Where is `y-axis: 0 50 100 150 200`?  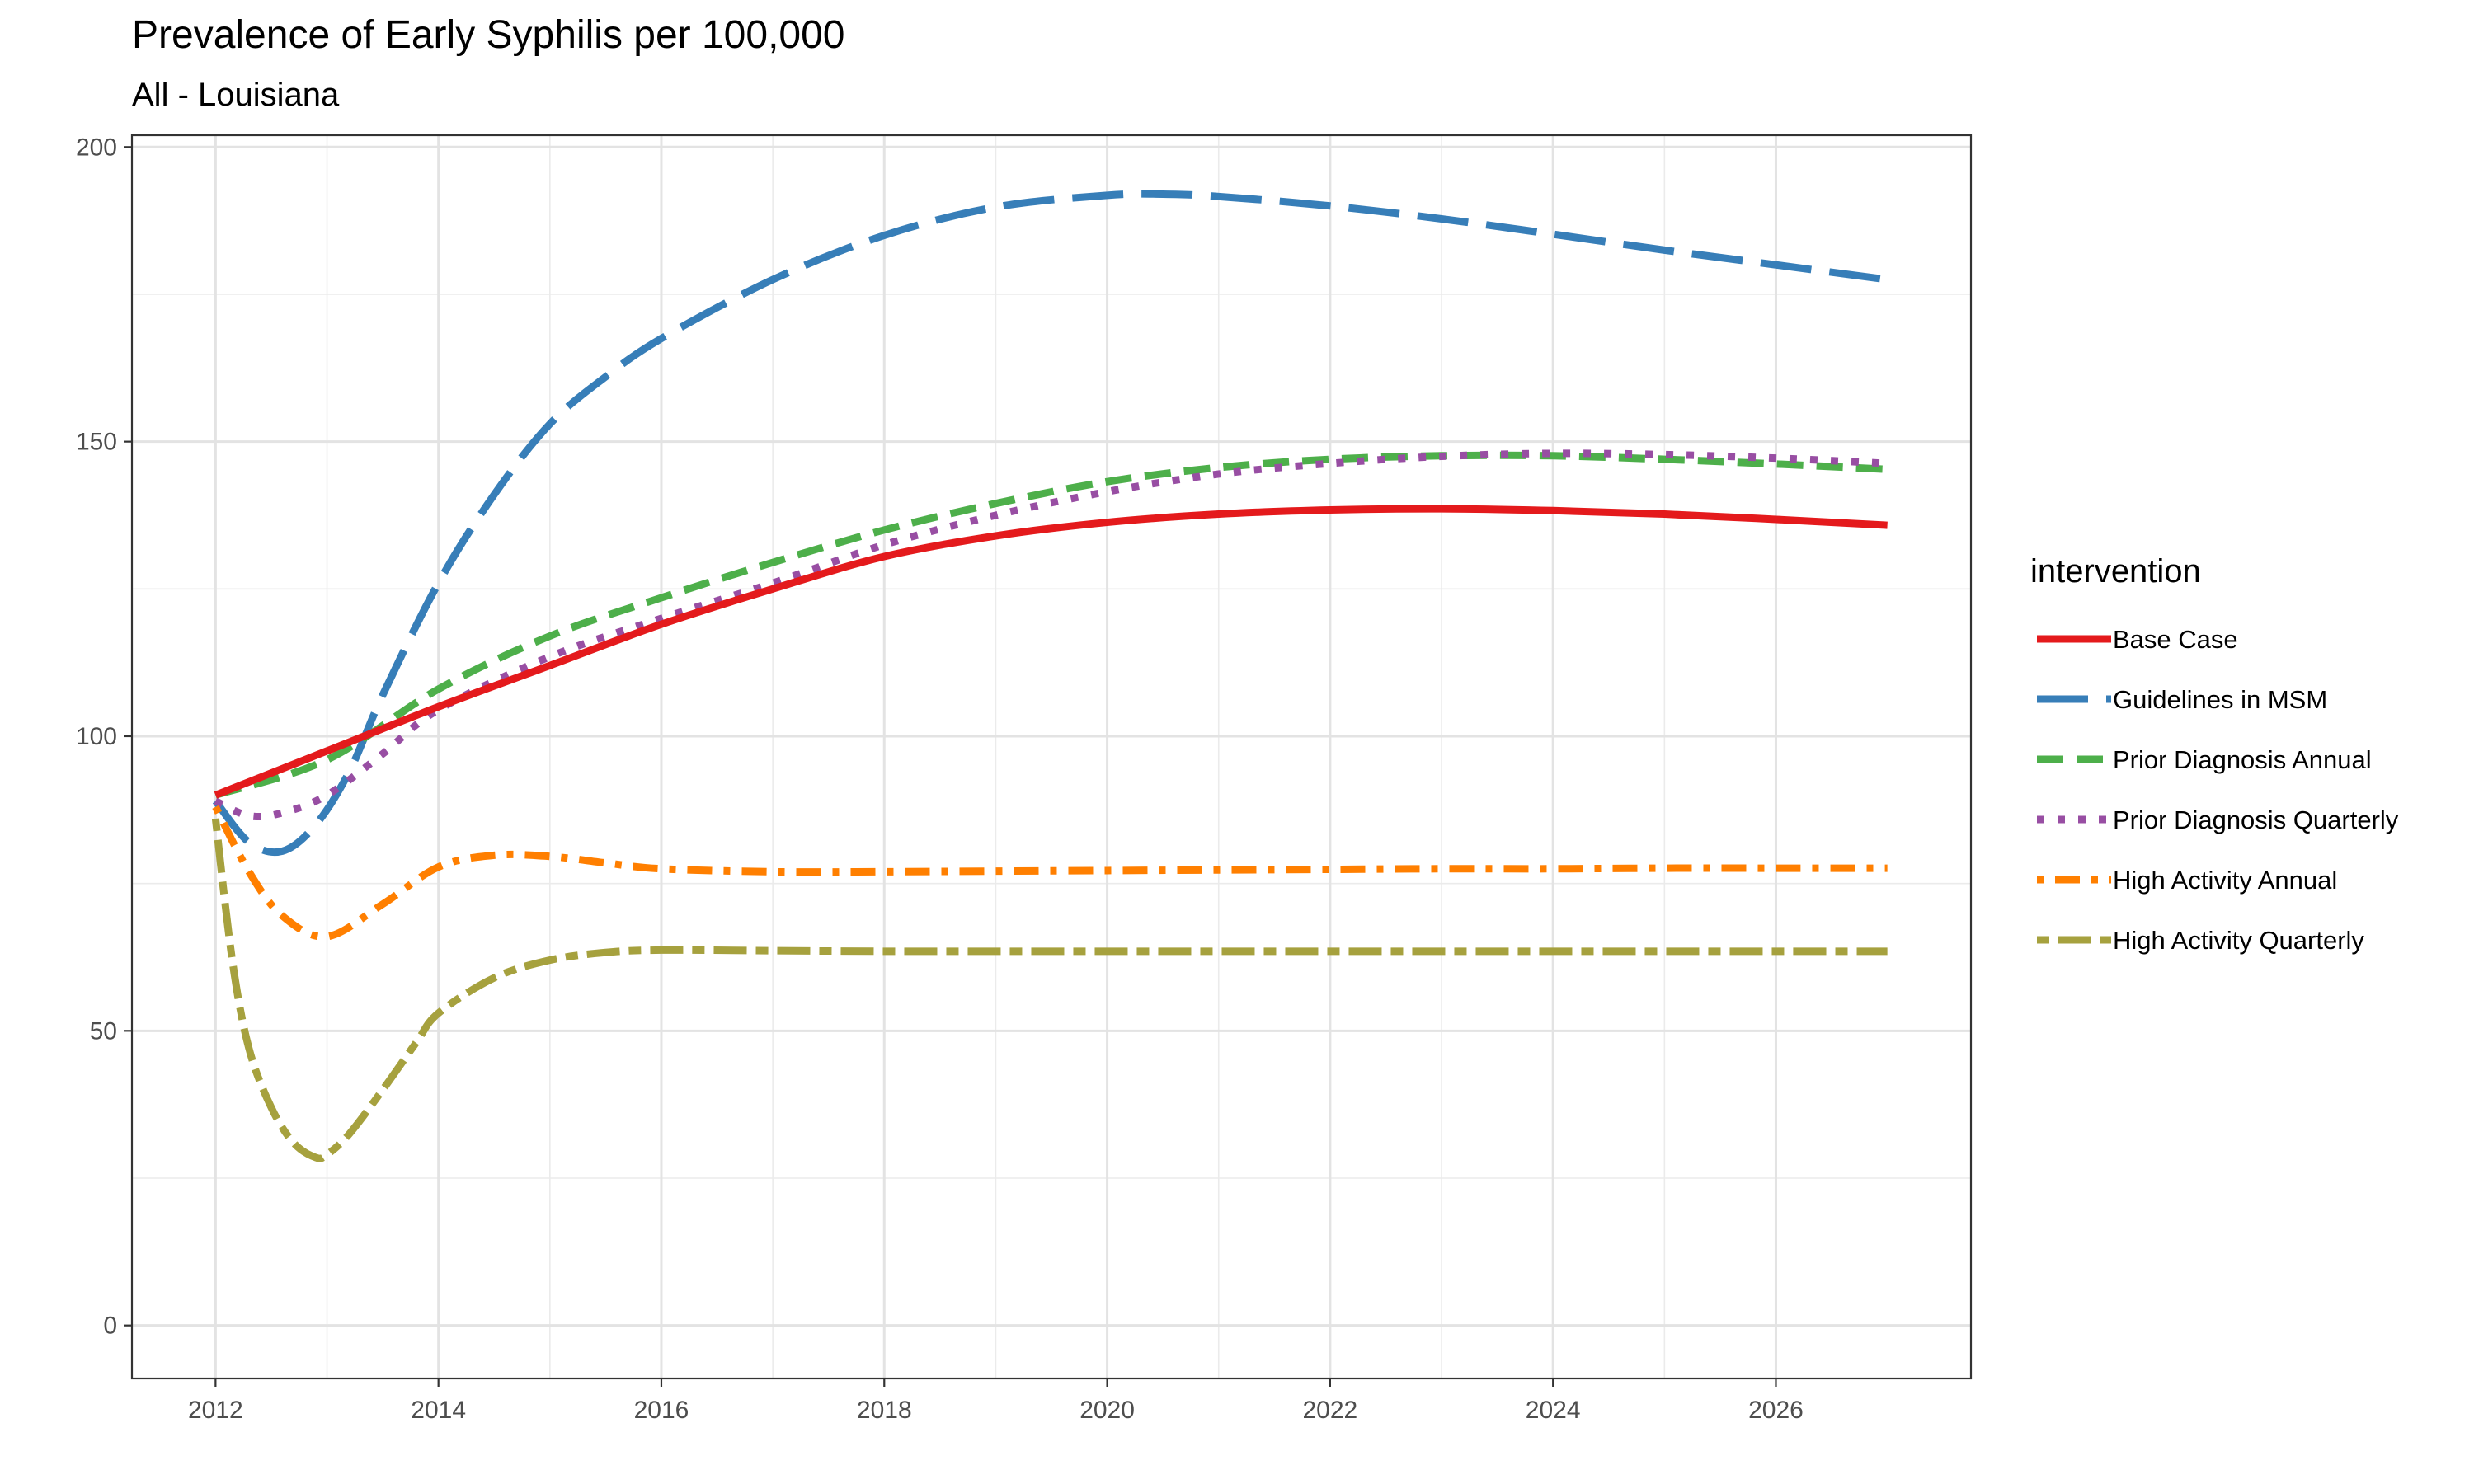
y-axis: 0 50 100 150 200 is located at coordinates (104, 737).